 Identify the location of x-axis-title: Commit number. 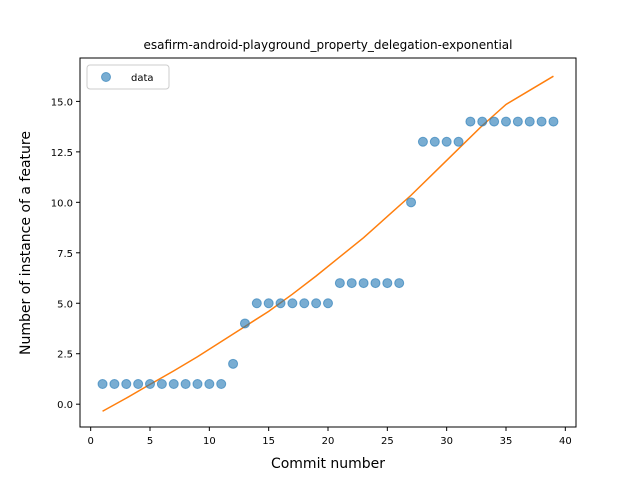
(328, 464).